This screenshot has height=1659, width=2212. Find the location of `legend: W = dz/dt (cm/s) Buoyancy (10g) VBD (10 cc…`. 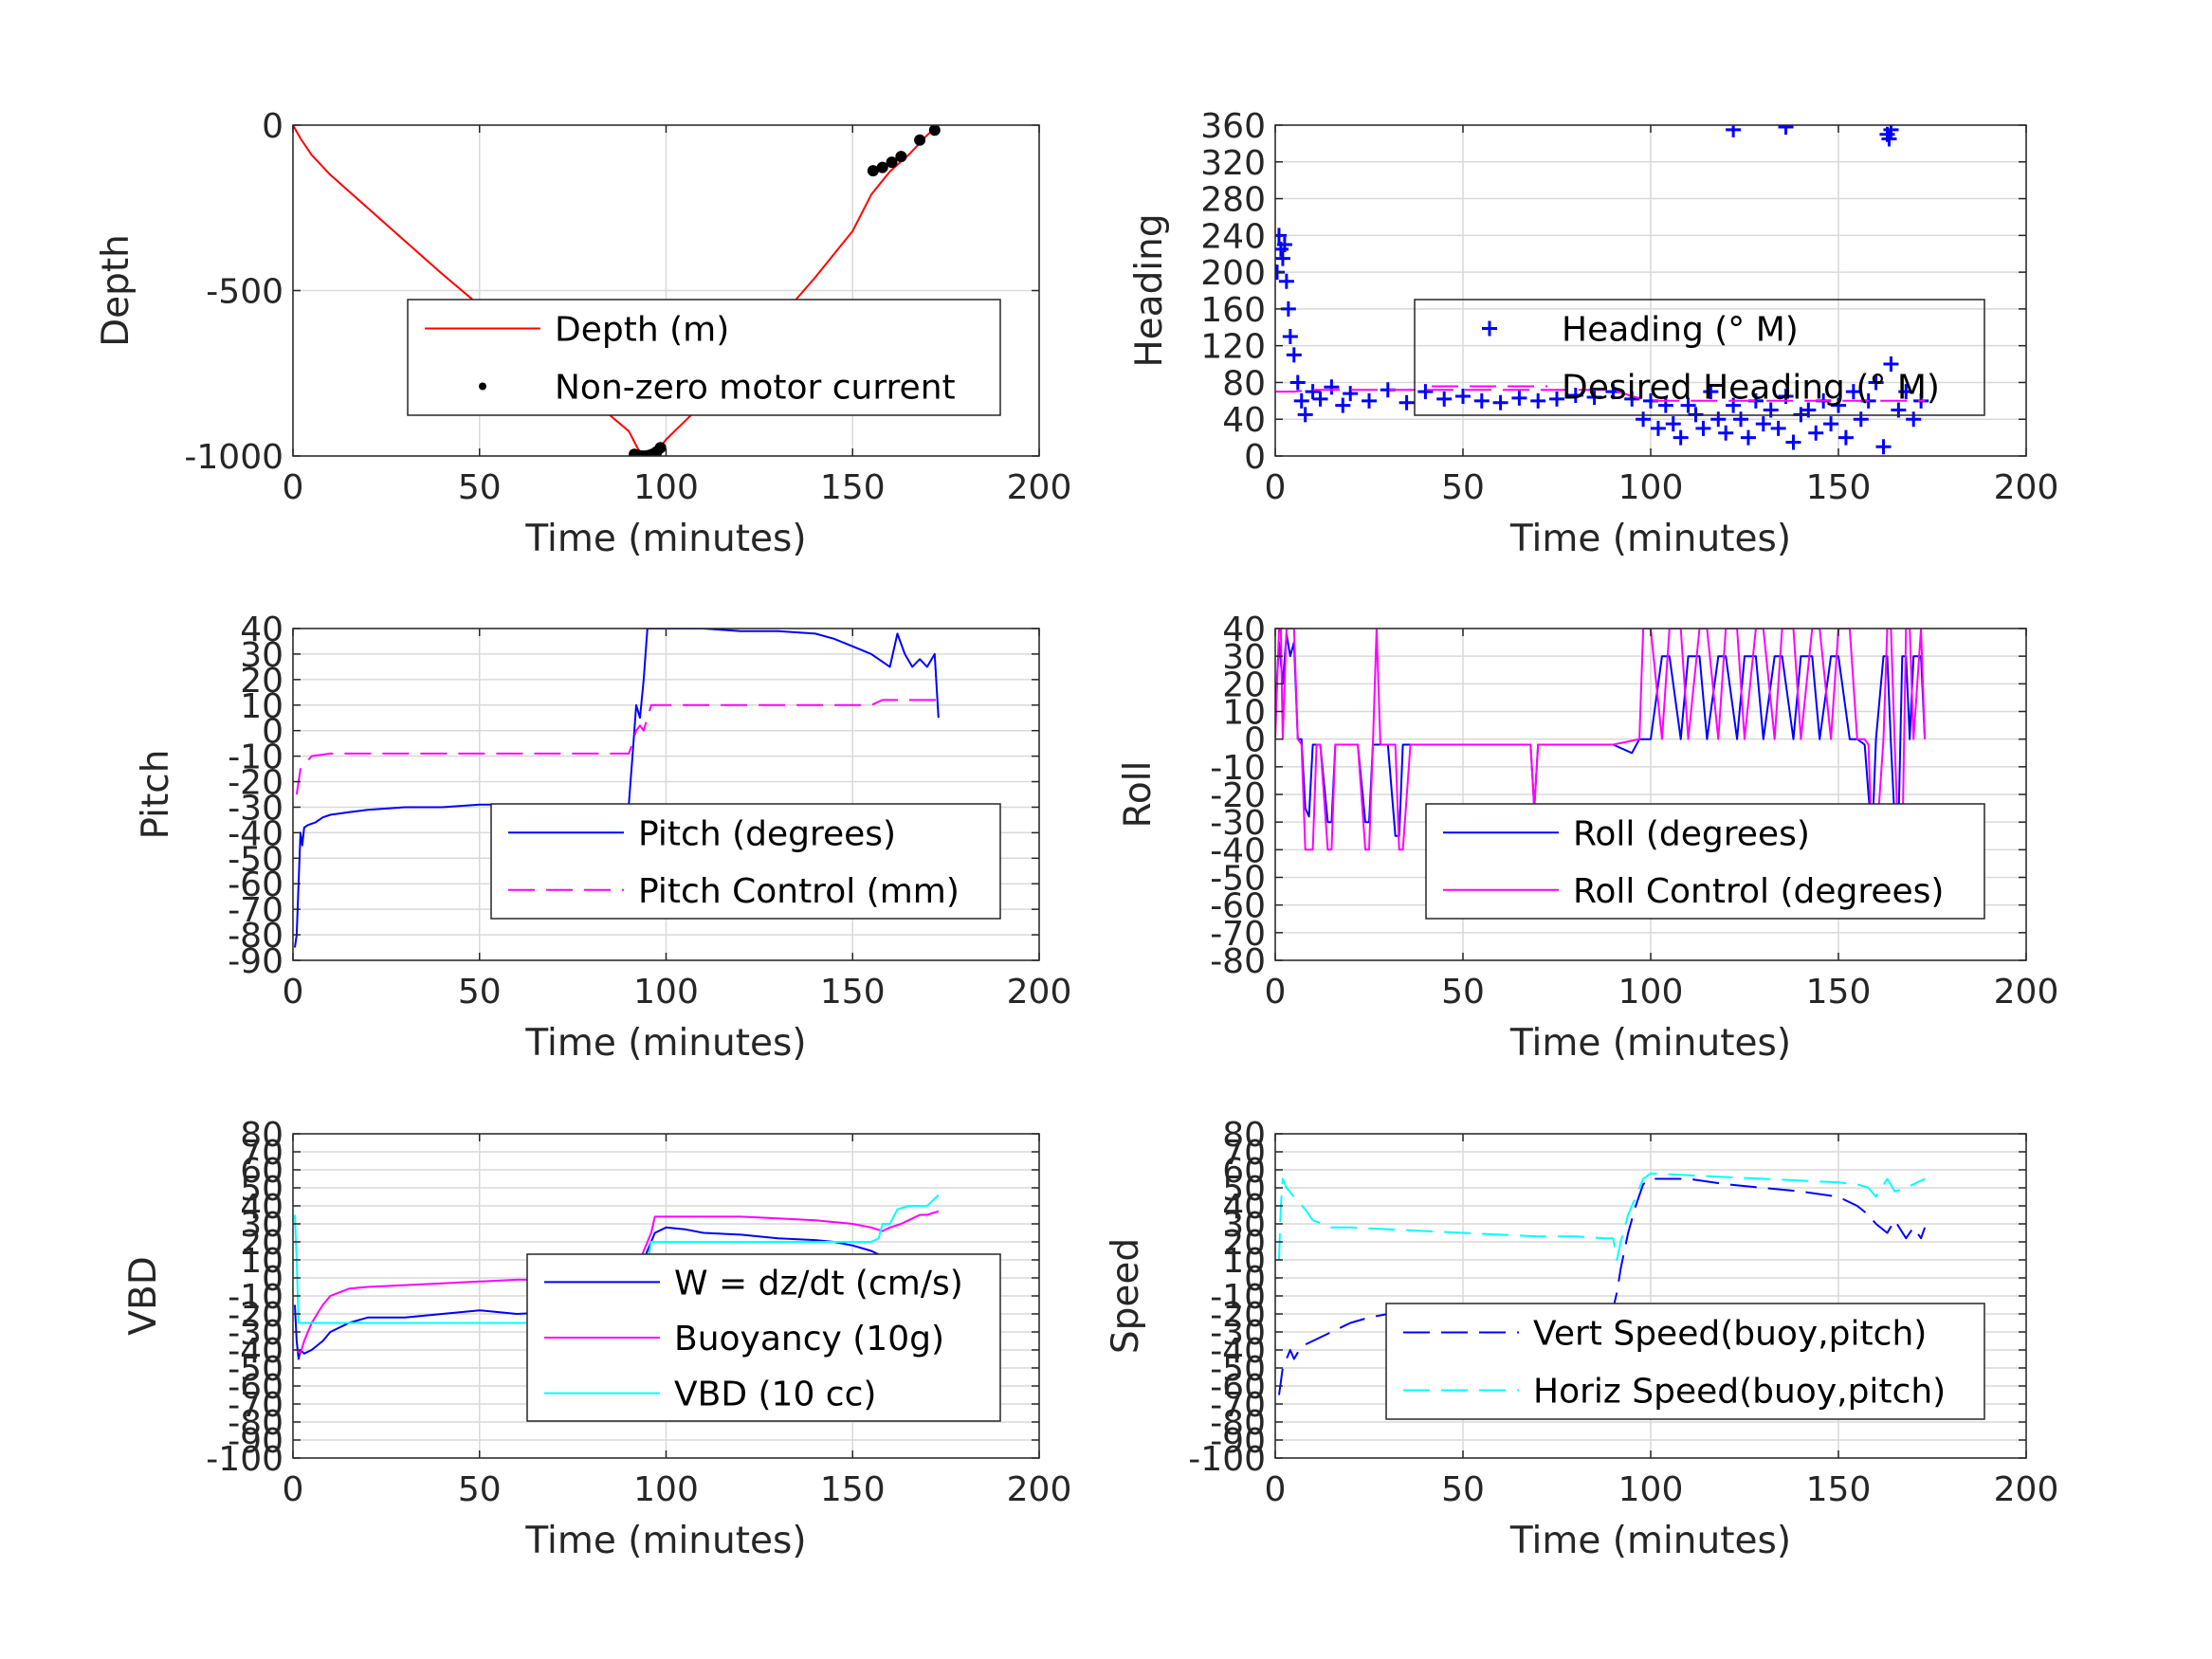

legend: W = dz/dt (cm/s) Buoyancy (10g) VBD (10 cc… is located at coordinates (763, 1337).